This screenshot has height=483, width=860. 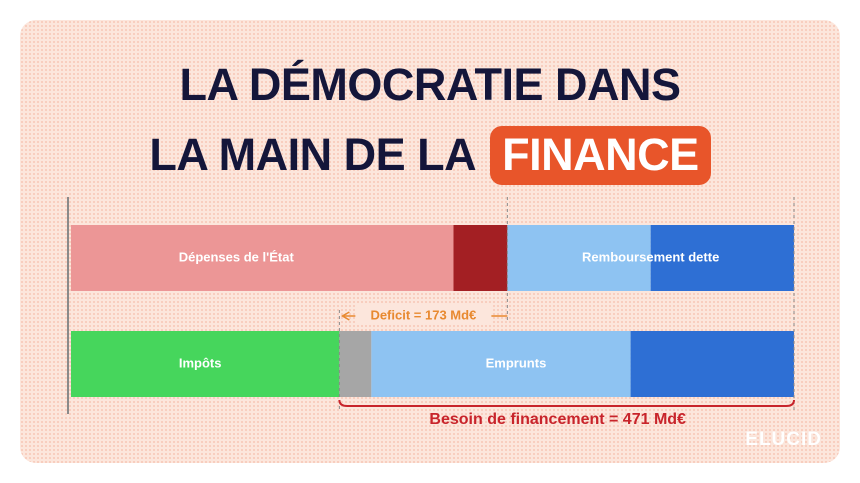 I want to click on bar-label-depenses: Dépenses de l'État, so click(x=237, y=256).